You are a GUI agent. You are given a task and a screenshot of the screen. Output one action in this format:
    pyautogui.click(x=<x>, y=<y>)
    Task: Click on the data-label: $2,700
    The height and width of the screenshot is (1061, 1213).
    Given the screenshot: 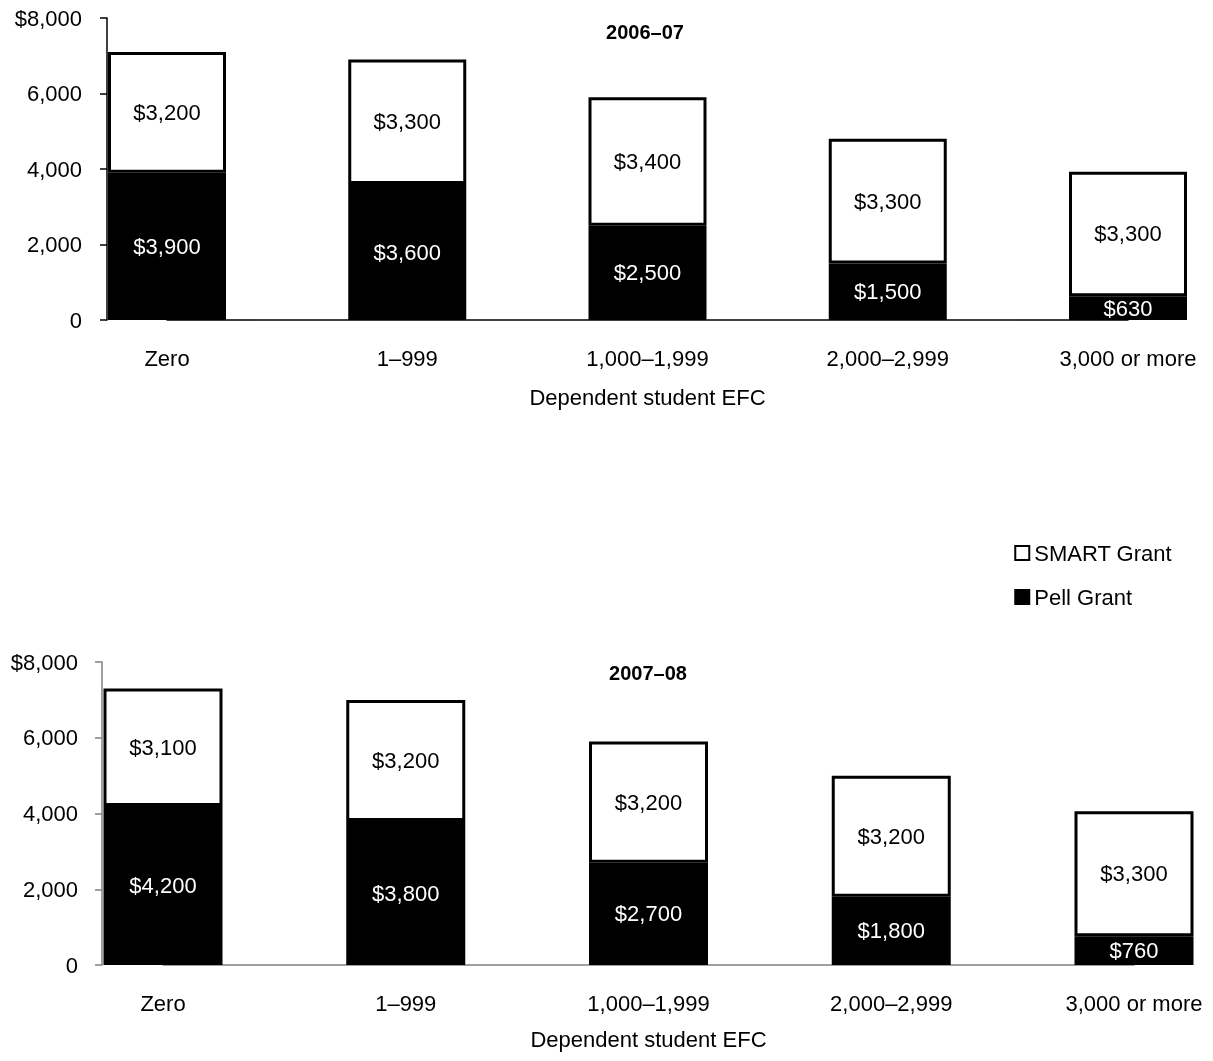 What is the action you would take?
    pyautogui.click(x=648, y=914)
    